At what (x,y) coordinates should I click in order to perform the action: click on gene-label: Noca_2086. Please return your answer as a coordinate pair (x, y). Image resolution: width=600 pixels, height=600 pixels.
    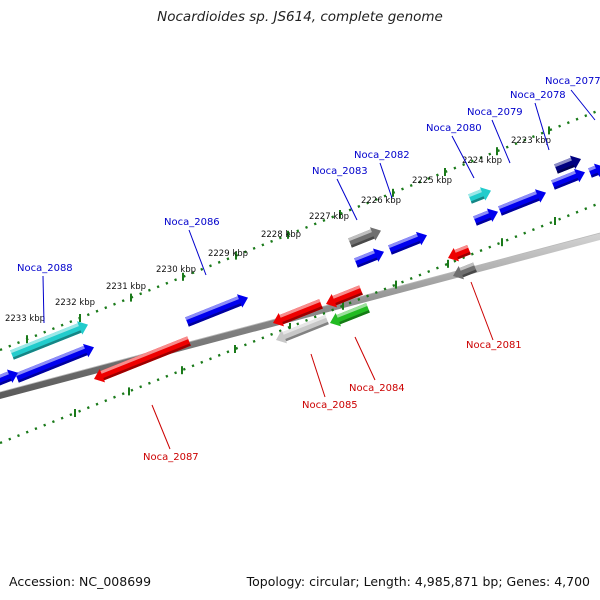
    Looking at the image, I should click on (192, 222).